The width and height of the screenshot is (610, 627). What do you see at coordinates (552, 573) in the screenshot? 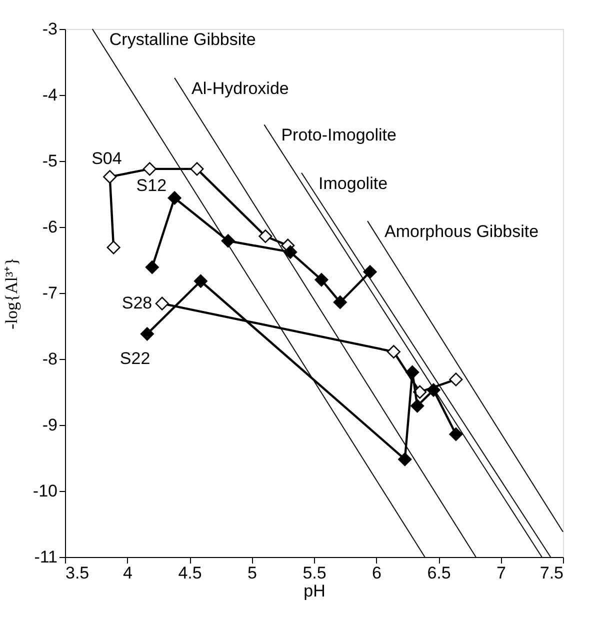
I see `x-tick-label: 7.5` at bounding box center [552, 573].